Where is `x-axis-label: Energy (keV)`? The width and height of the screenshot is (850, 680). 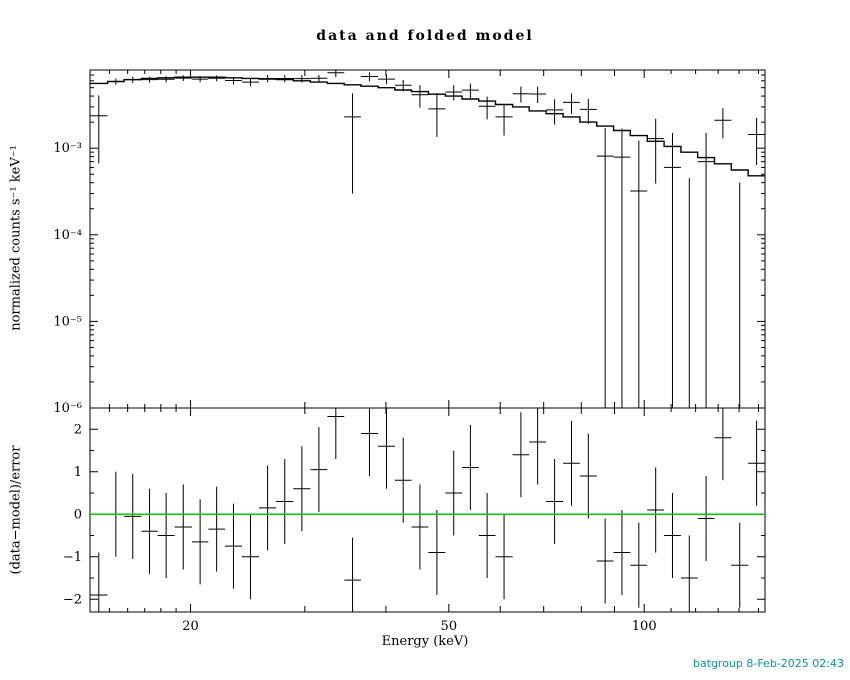
x-axis-label: Energy (keV) is located at coordinates (425, 641).